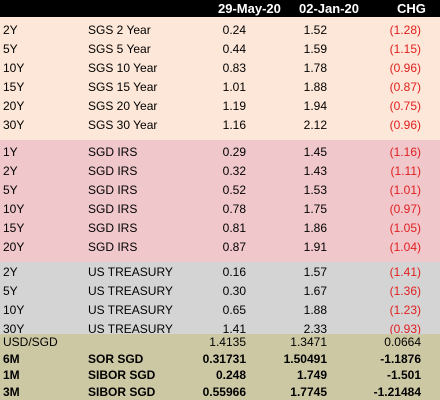 This screenshot has width=440, height=400. Describe the element at coordinates (11, 358) in the screenshot. I see `tenor-cell: 6M` at that location.